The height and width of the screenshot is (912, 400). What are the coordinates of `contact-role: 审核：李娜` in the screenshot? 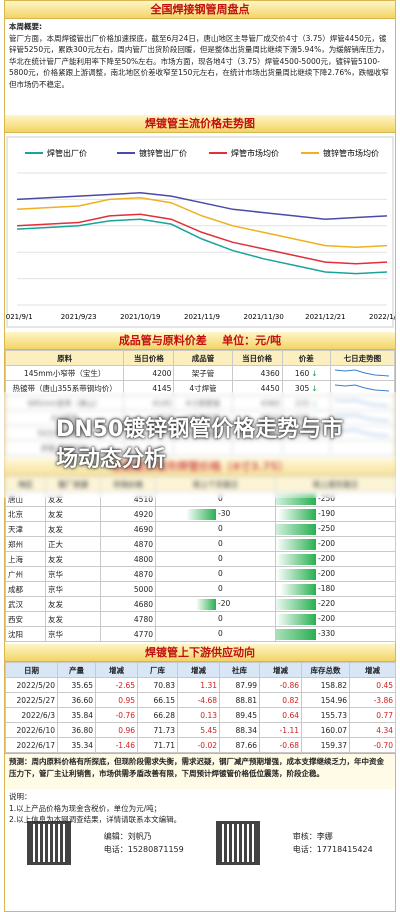 It's located at (312, 836).